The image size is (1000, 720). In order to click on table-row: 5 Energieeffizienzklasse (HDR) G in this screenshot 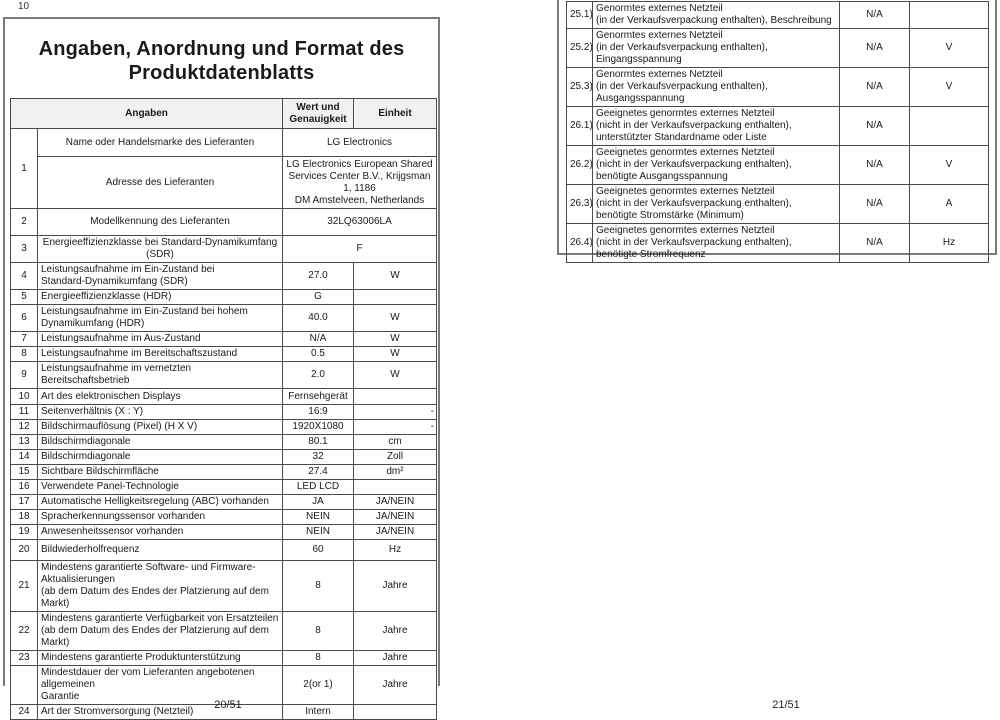, I will do `click(223, 297)`.